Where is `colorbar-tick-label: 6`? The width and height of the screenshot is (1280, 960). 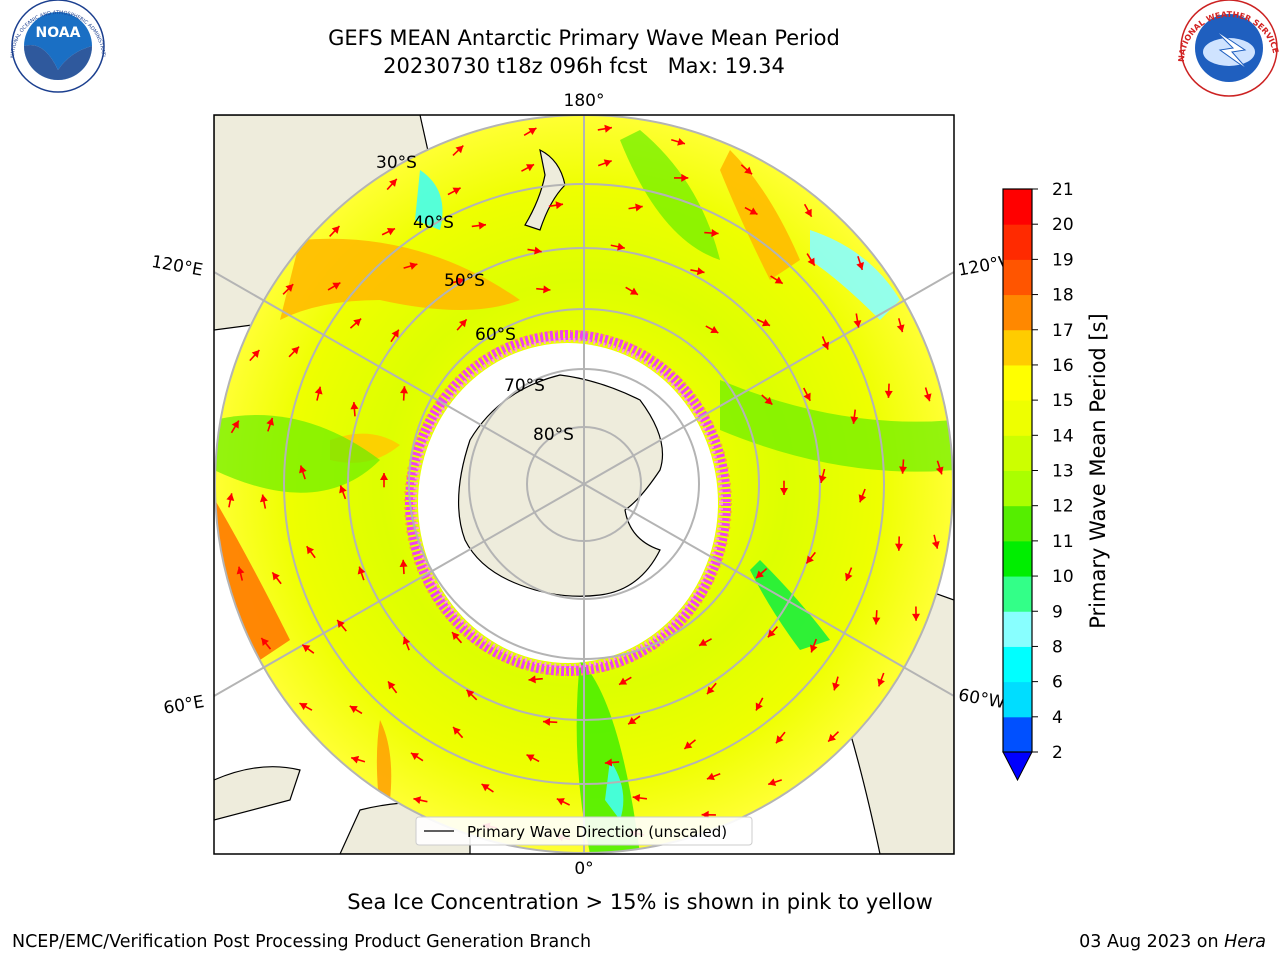
colorbar-tick-label: 6 is located at coordinates (1057, 683).